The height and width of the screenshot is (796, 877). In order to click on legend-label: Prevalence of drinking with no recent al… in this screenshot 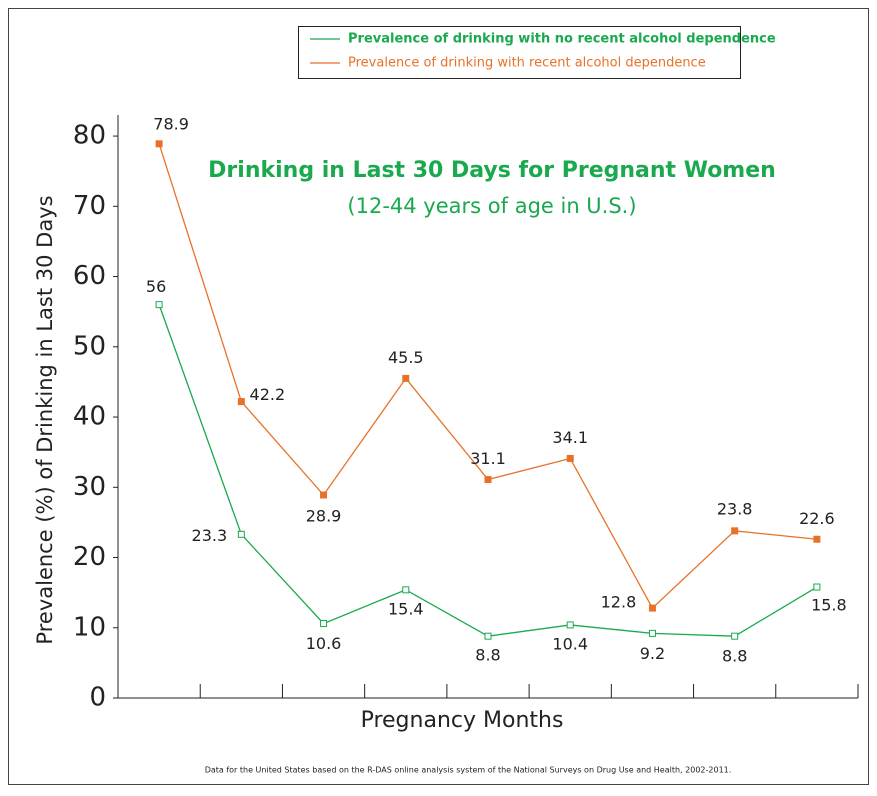, I will do `click(562, 39)`.